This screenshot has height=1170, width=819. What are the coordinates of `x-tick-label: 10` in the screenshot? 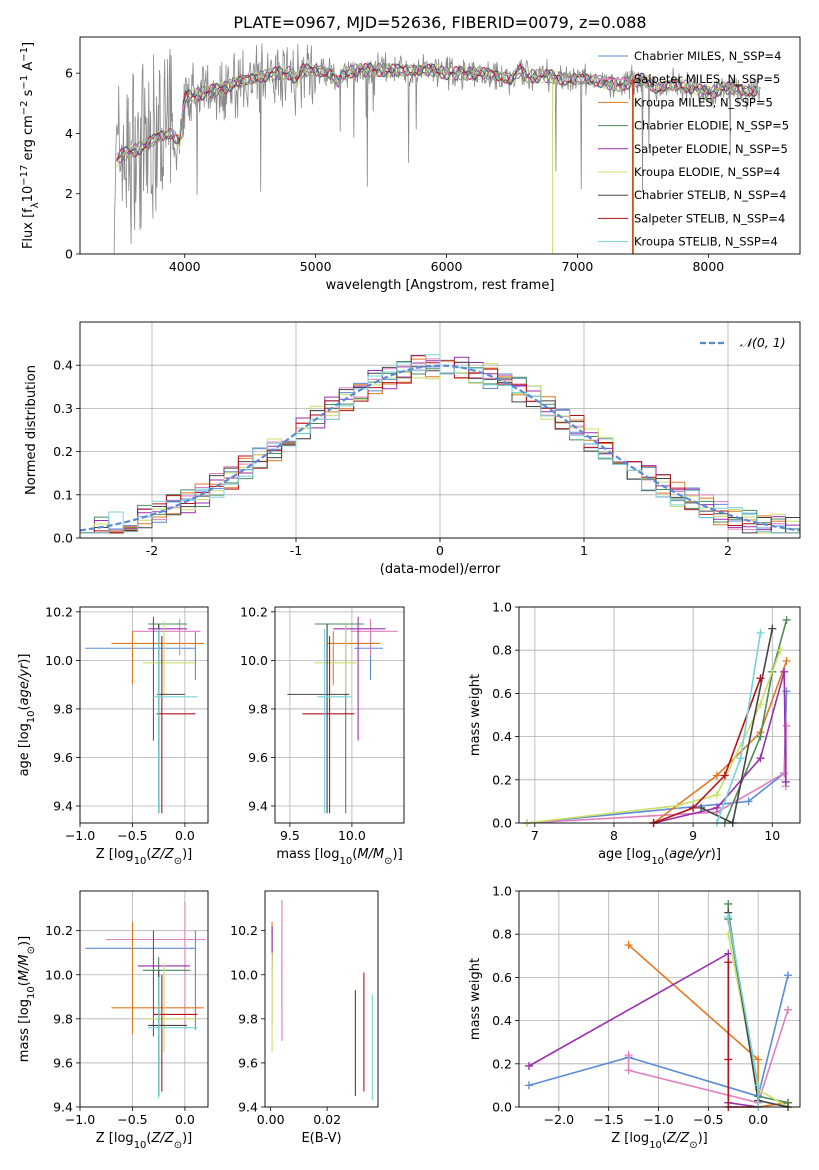 It's located at (772, 835).